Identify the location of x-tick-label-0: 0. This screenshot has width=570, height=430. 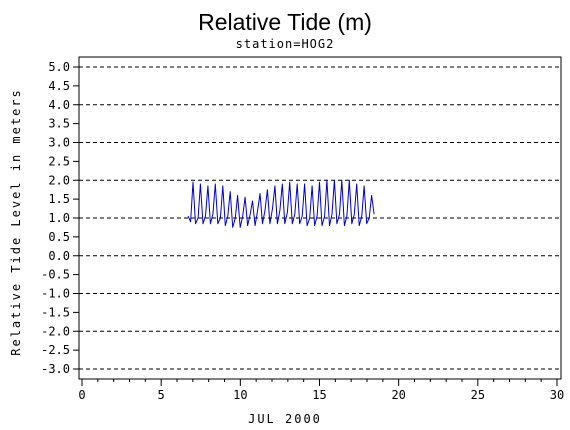
(81, 395).